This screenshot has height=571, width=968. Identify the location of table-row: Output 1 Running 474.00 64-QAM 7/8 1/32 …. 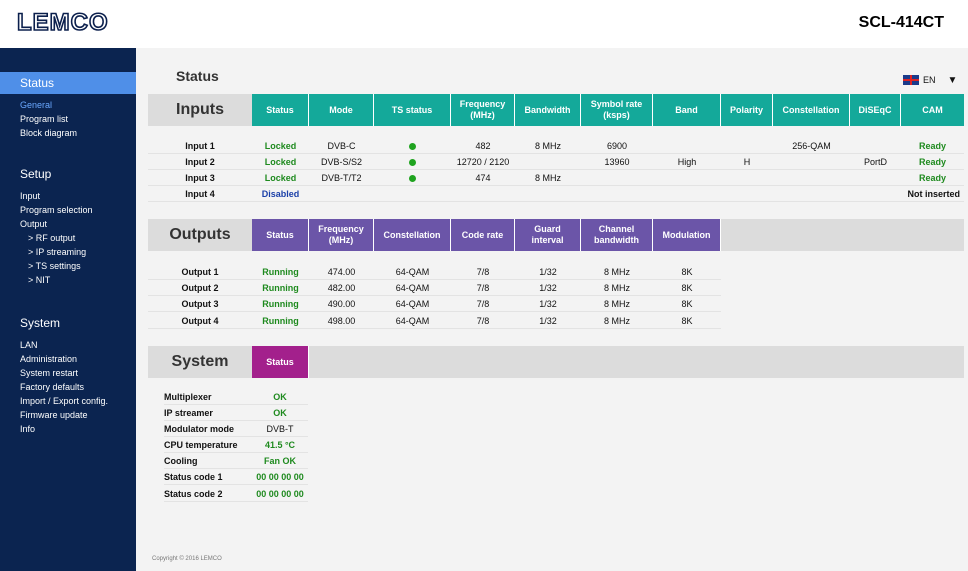
(434, 272).